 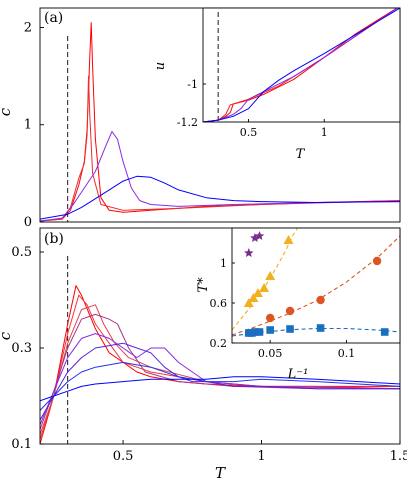 What do you see at coordinates (28, 27) in the screenshot?
I see `a-main-ytick-label: 2` at bounding box center [28, 27].